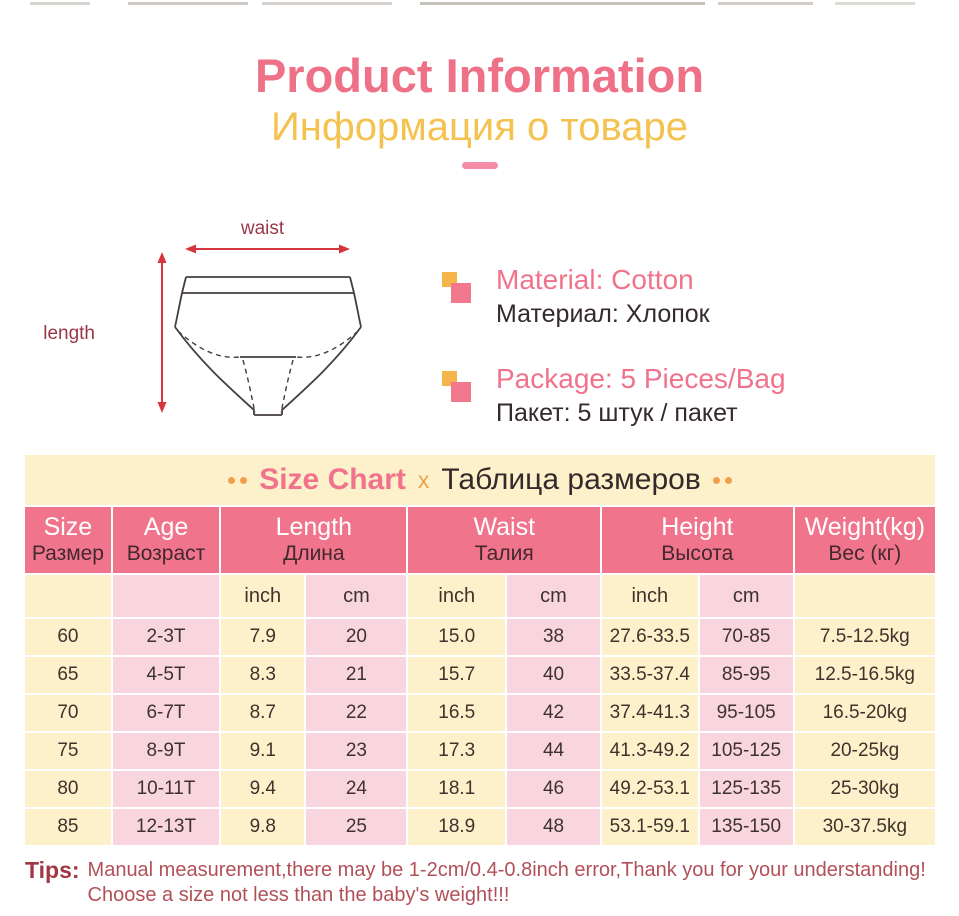 This screenshot has height=916, width=959. I want to click on data-cell: 9.8, so click(263, 827).